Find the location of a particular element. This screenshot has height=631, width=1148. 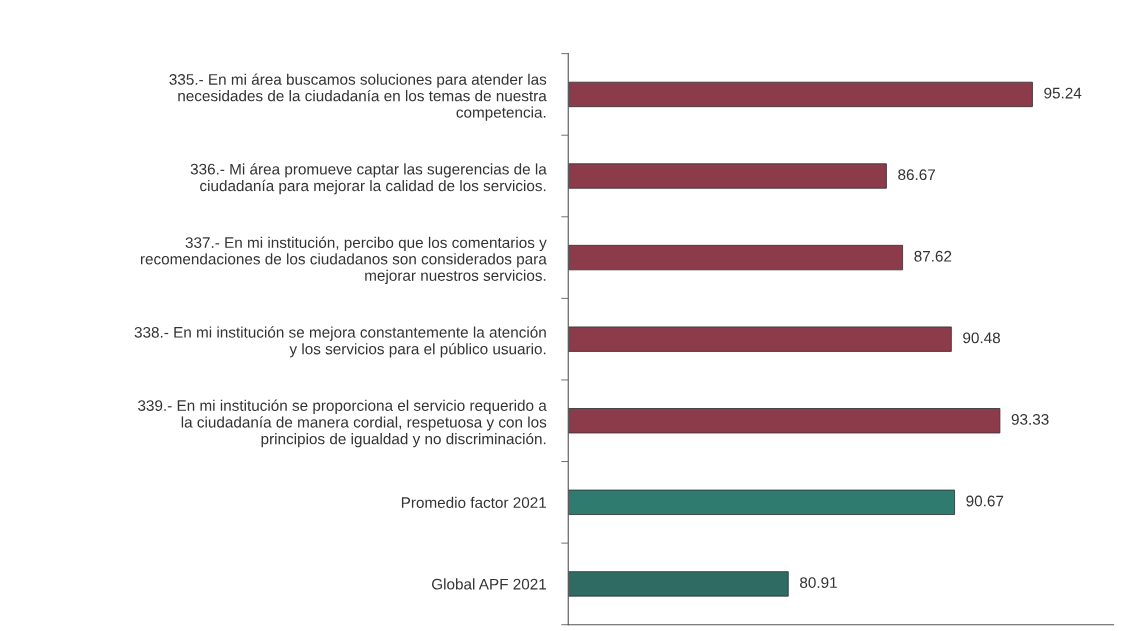

y-tick-label: 339.- En mi institución se proporciona el servicio requerido a la ciudadanía de manera cordial, respetuosa y con los principios de igualdad y no discriminación. is located at coordinates (342, 423).